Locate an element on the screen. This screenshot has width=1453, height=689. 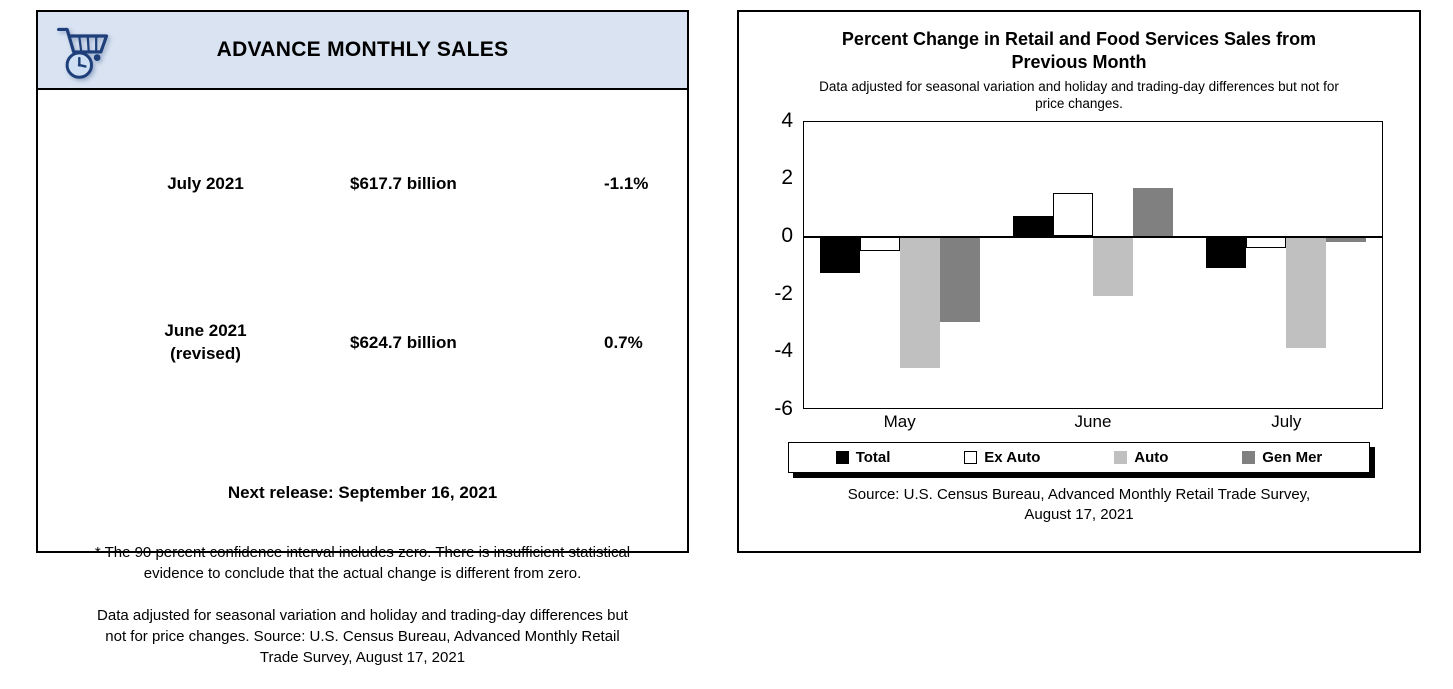
legend-label: Total is located at coordinates (873, 457).